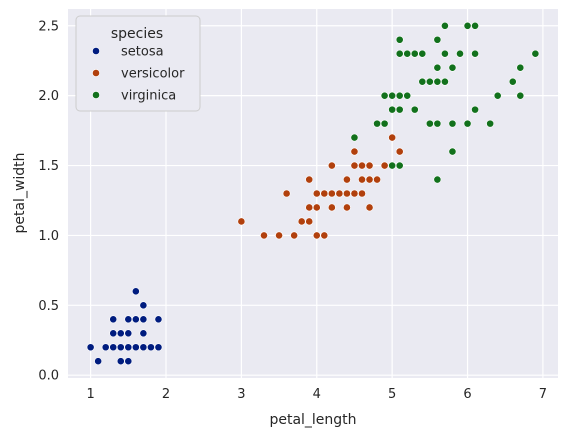  I want to click on series-setosa, so click(124, 326).